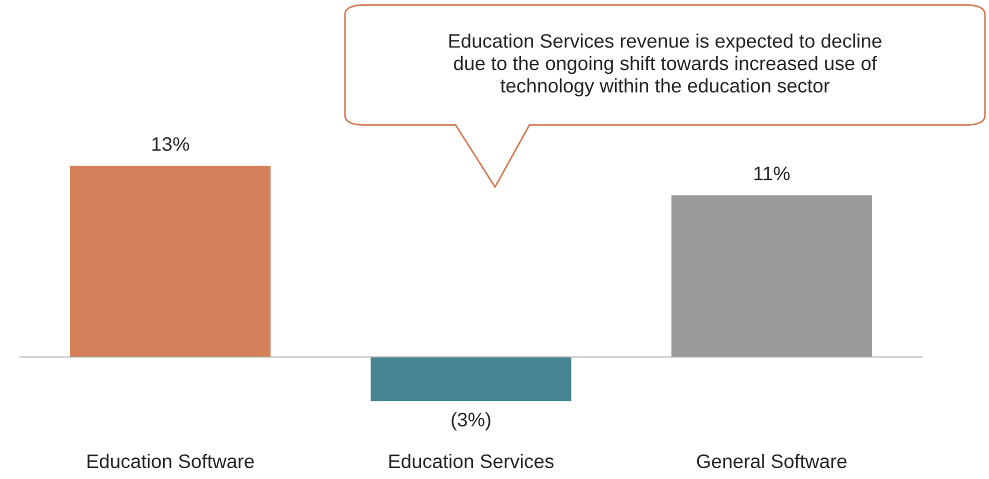 Image resolution: width=989 pixels, height=479 pixels. I want to click on data-label: 11%, so click(772, 173).